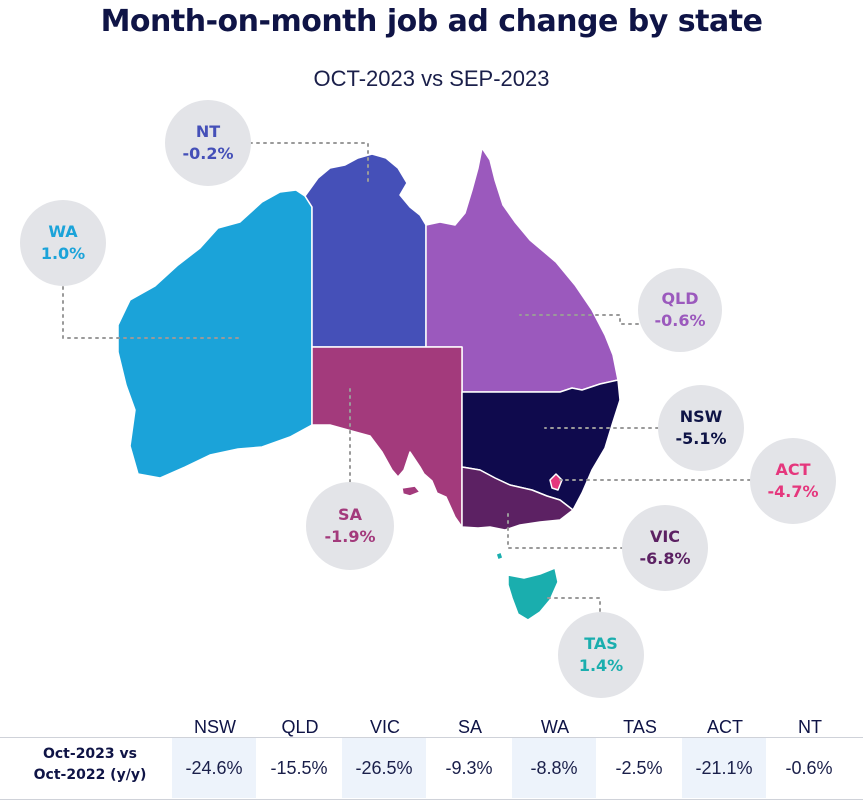  What do you see at coordinates (411, 491) in the screenshot?
I see `state-shape-sa-island` at bounding box center [411, 491].